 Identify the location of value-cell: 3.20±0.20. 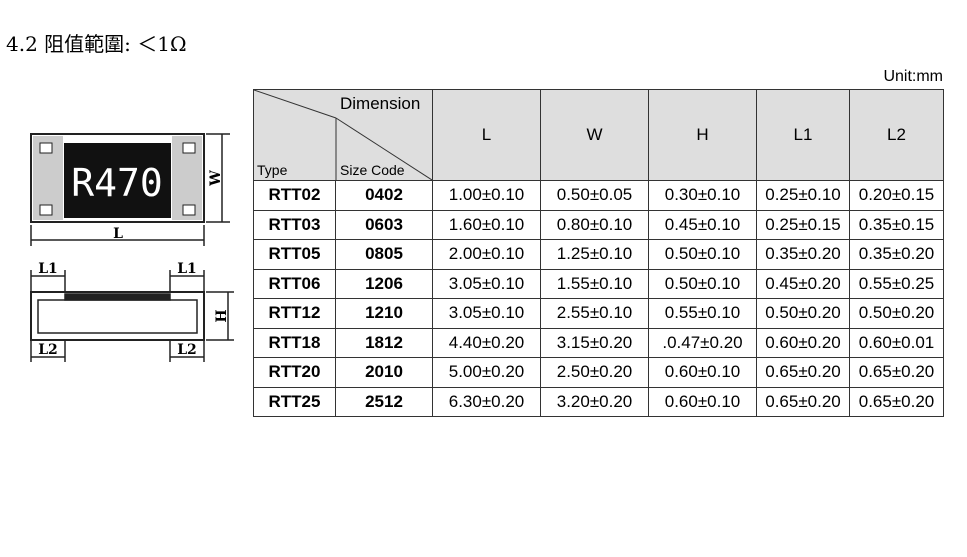
(594, 401).